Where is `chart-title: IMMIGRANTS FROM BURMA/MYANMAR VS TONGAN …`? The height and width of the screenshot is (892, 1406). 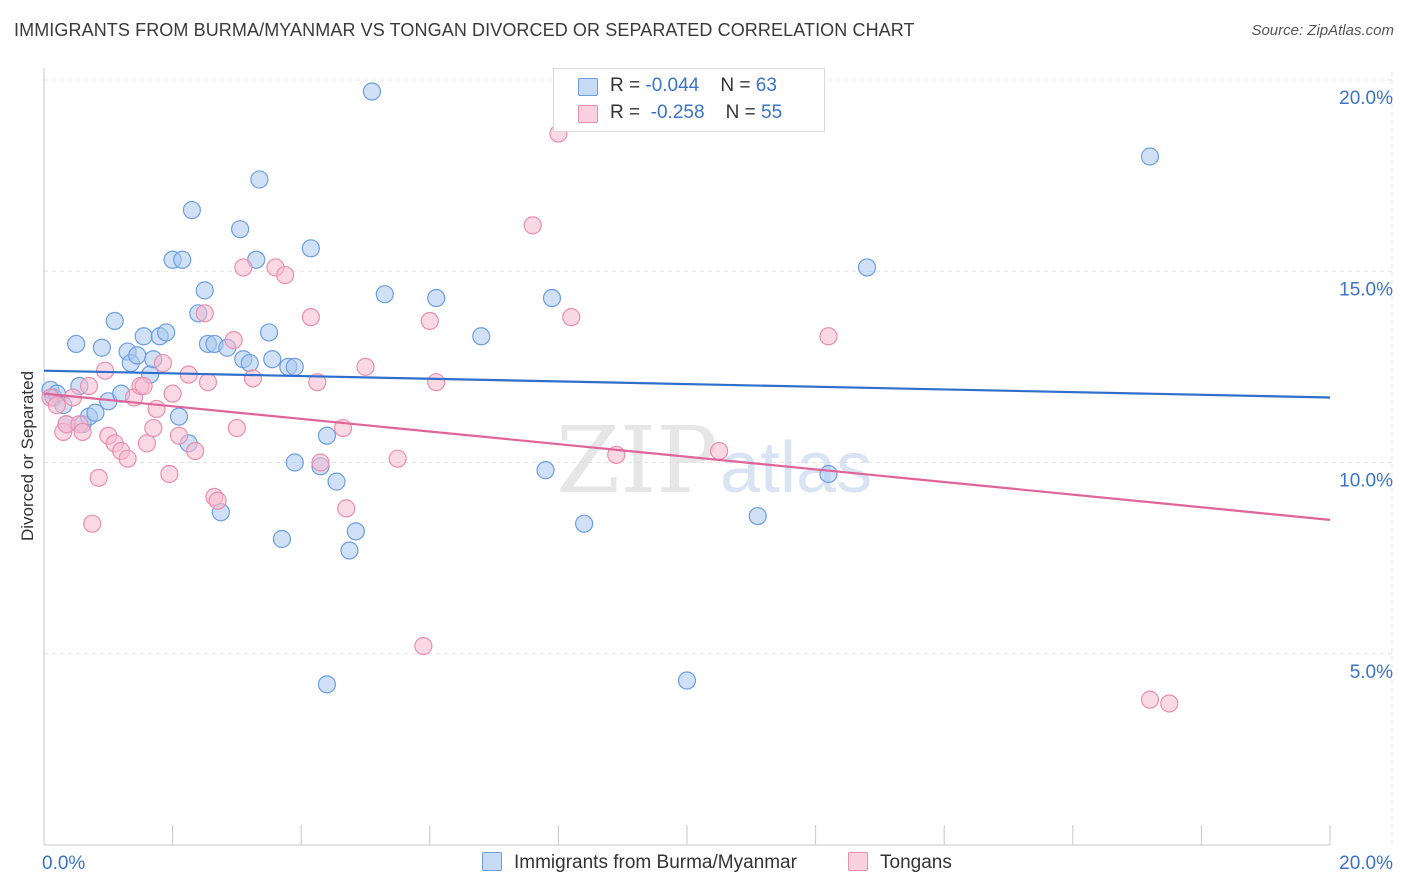
chart-title: IMMIGRANTS FROM BURMA/MYANMAR VS TONGAN … is located at coordinates (464, 30).